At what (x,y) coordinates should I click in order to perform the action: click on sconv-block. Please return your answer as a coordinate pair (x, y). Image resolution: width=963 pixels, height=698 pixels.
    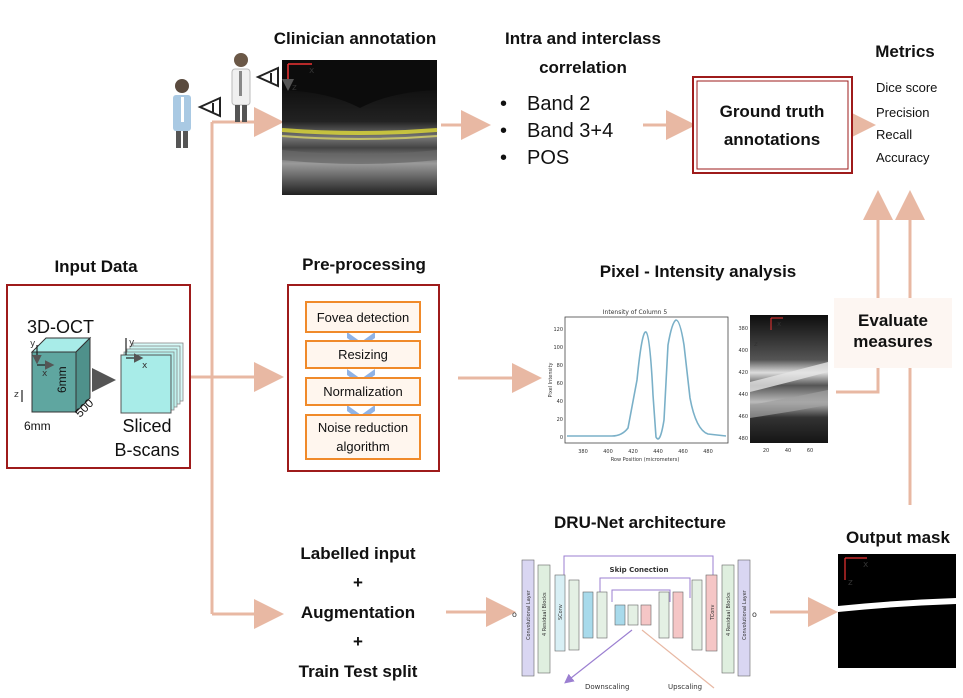
    Looking at the image, I should click on (560, 613).